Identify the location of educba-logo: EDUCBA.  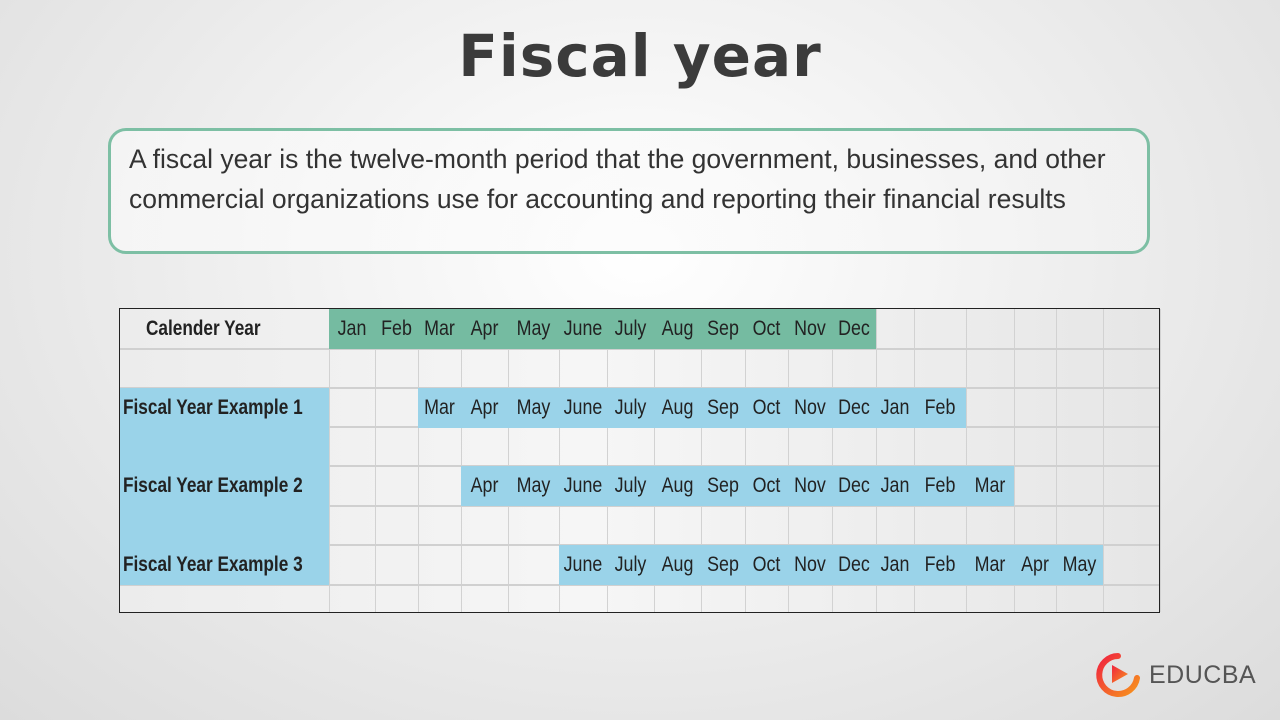
(1175, 675).